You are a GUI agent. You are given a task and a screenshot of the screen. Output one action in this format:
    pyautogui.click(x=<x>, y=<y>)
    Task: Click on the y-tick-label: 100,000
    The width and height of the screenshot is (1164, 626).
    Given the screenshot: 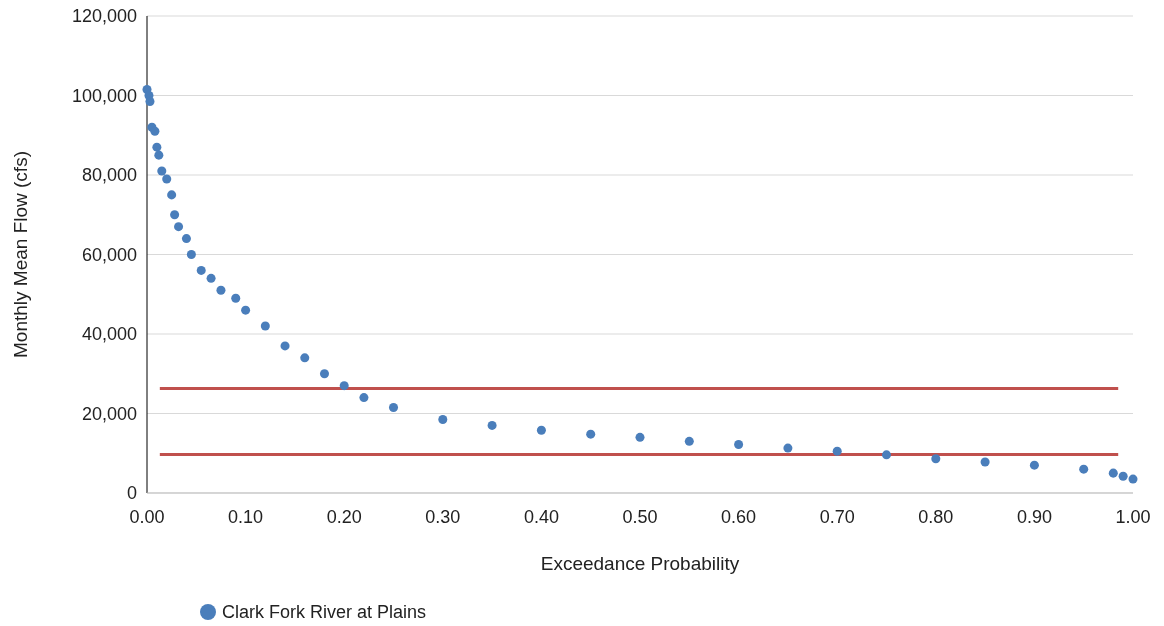 What is the action you would take?
    pyautogui.click(x=104, y=95)
    